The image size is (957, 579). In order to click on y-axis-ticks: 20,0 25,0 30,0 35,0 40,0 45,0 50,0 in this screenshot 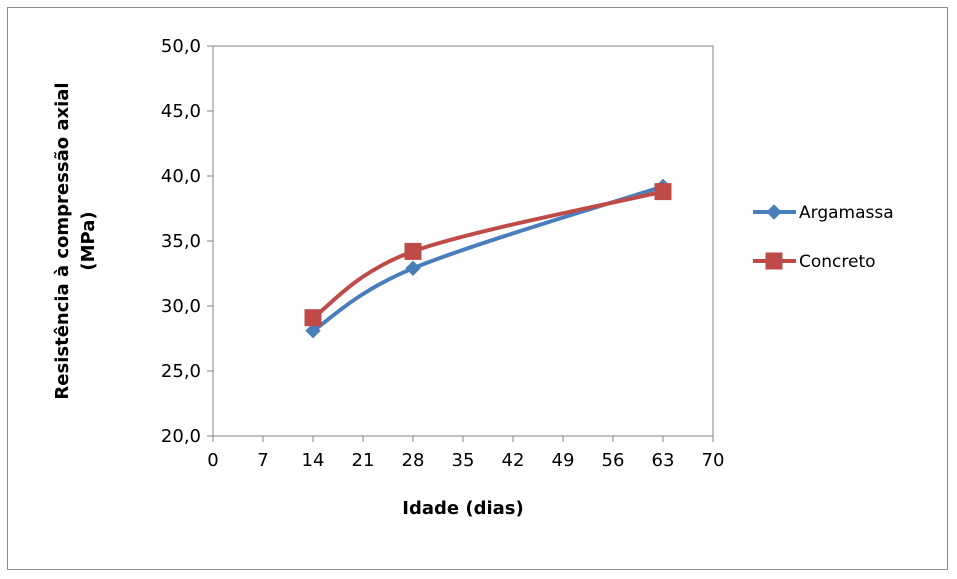, I will do `click(187, 241)`.